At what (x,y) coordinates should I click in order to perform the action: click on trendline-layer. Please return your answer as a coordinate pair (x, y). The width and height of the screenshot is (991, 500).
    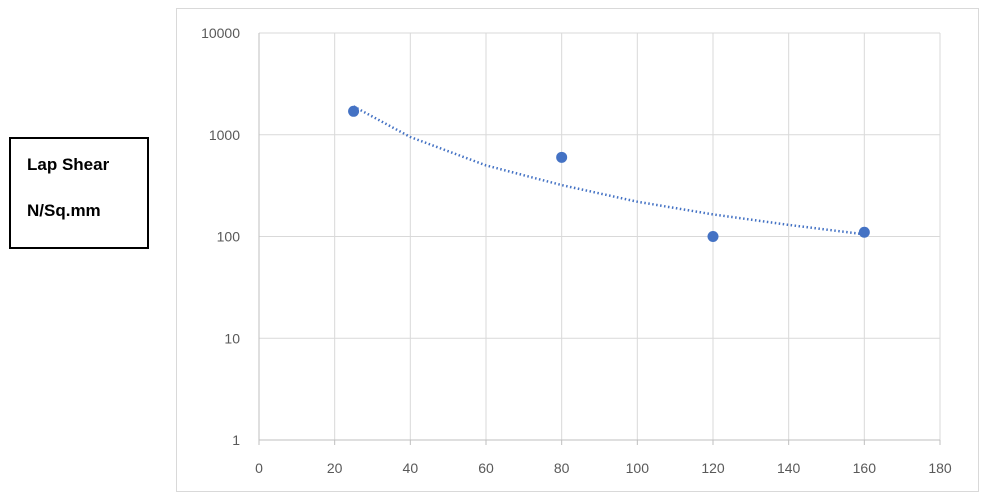
    Looking at the image, I should click on (609, 170).